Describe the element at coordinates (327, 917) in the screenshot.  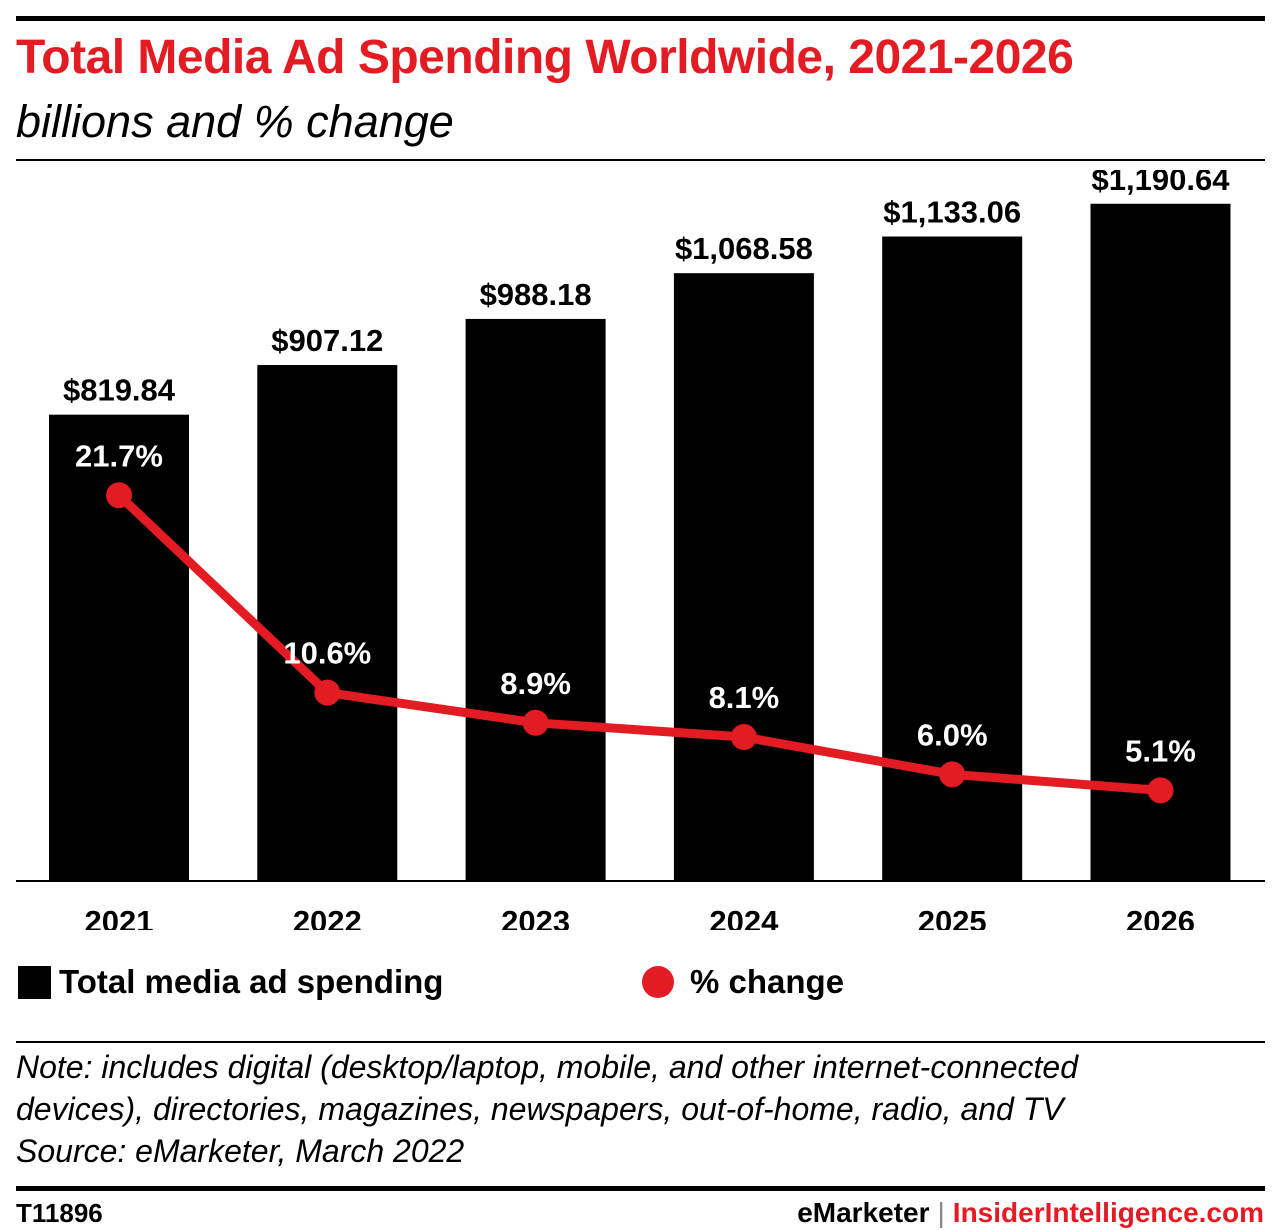
I see `x-tick-2022: 2022` at that location.